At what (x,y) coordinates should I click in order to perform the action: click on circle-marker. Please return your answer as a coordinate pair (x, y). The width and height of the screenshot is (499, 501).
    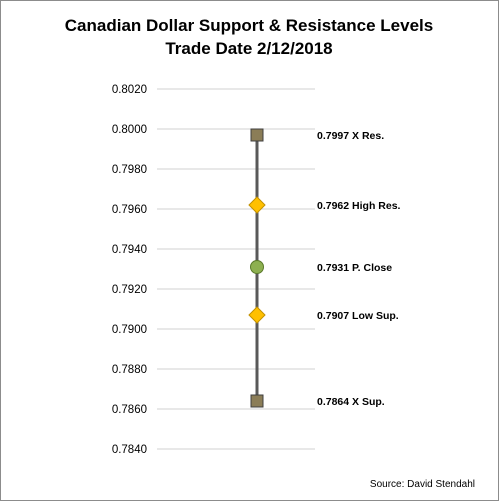
    Looking at the image, I should click on (257, 267).